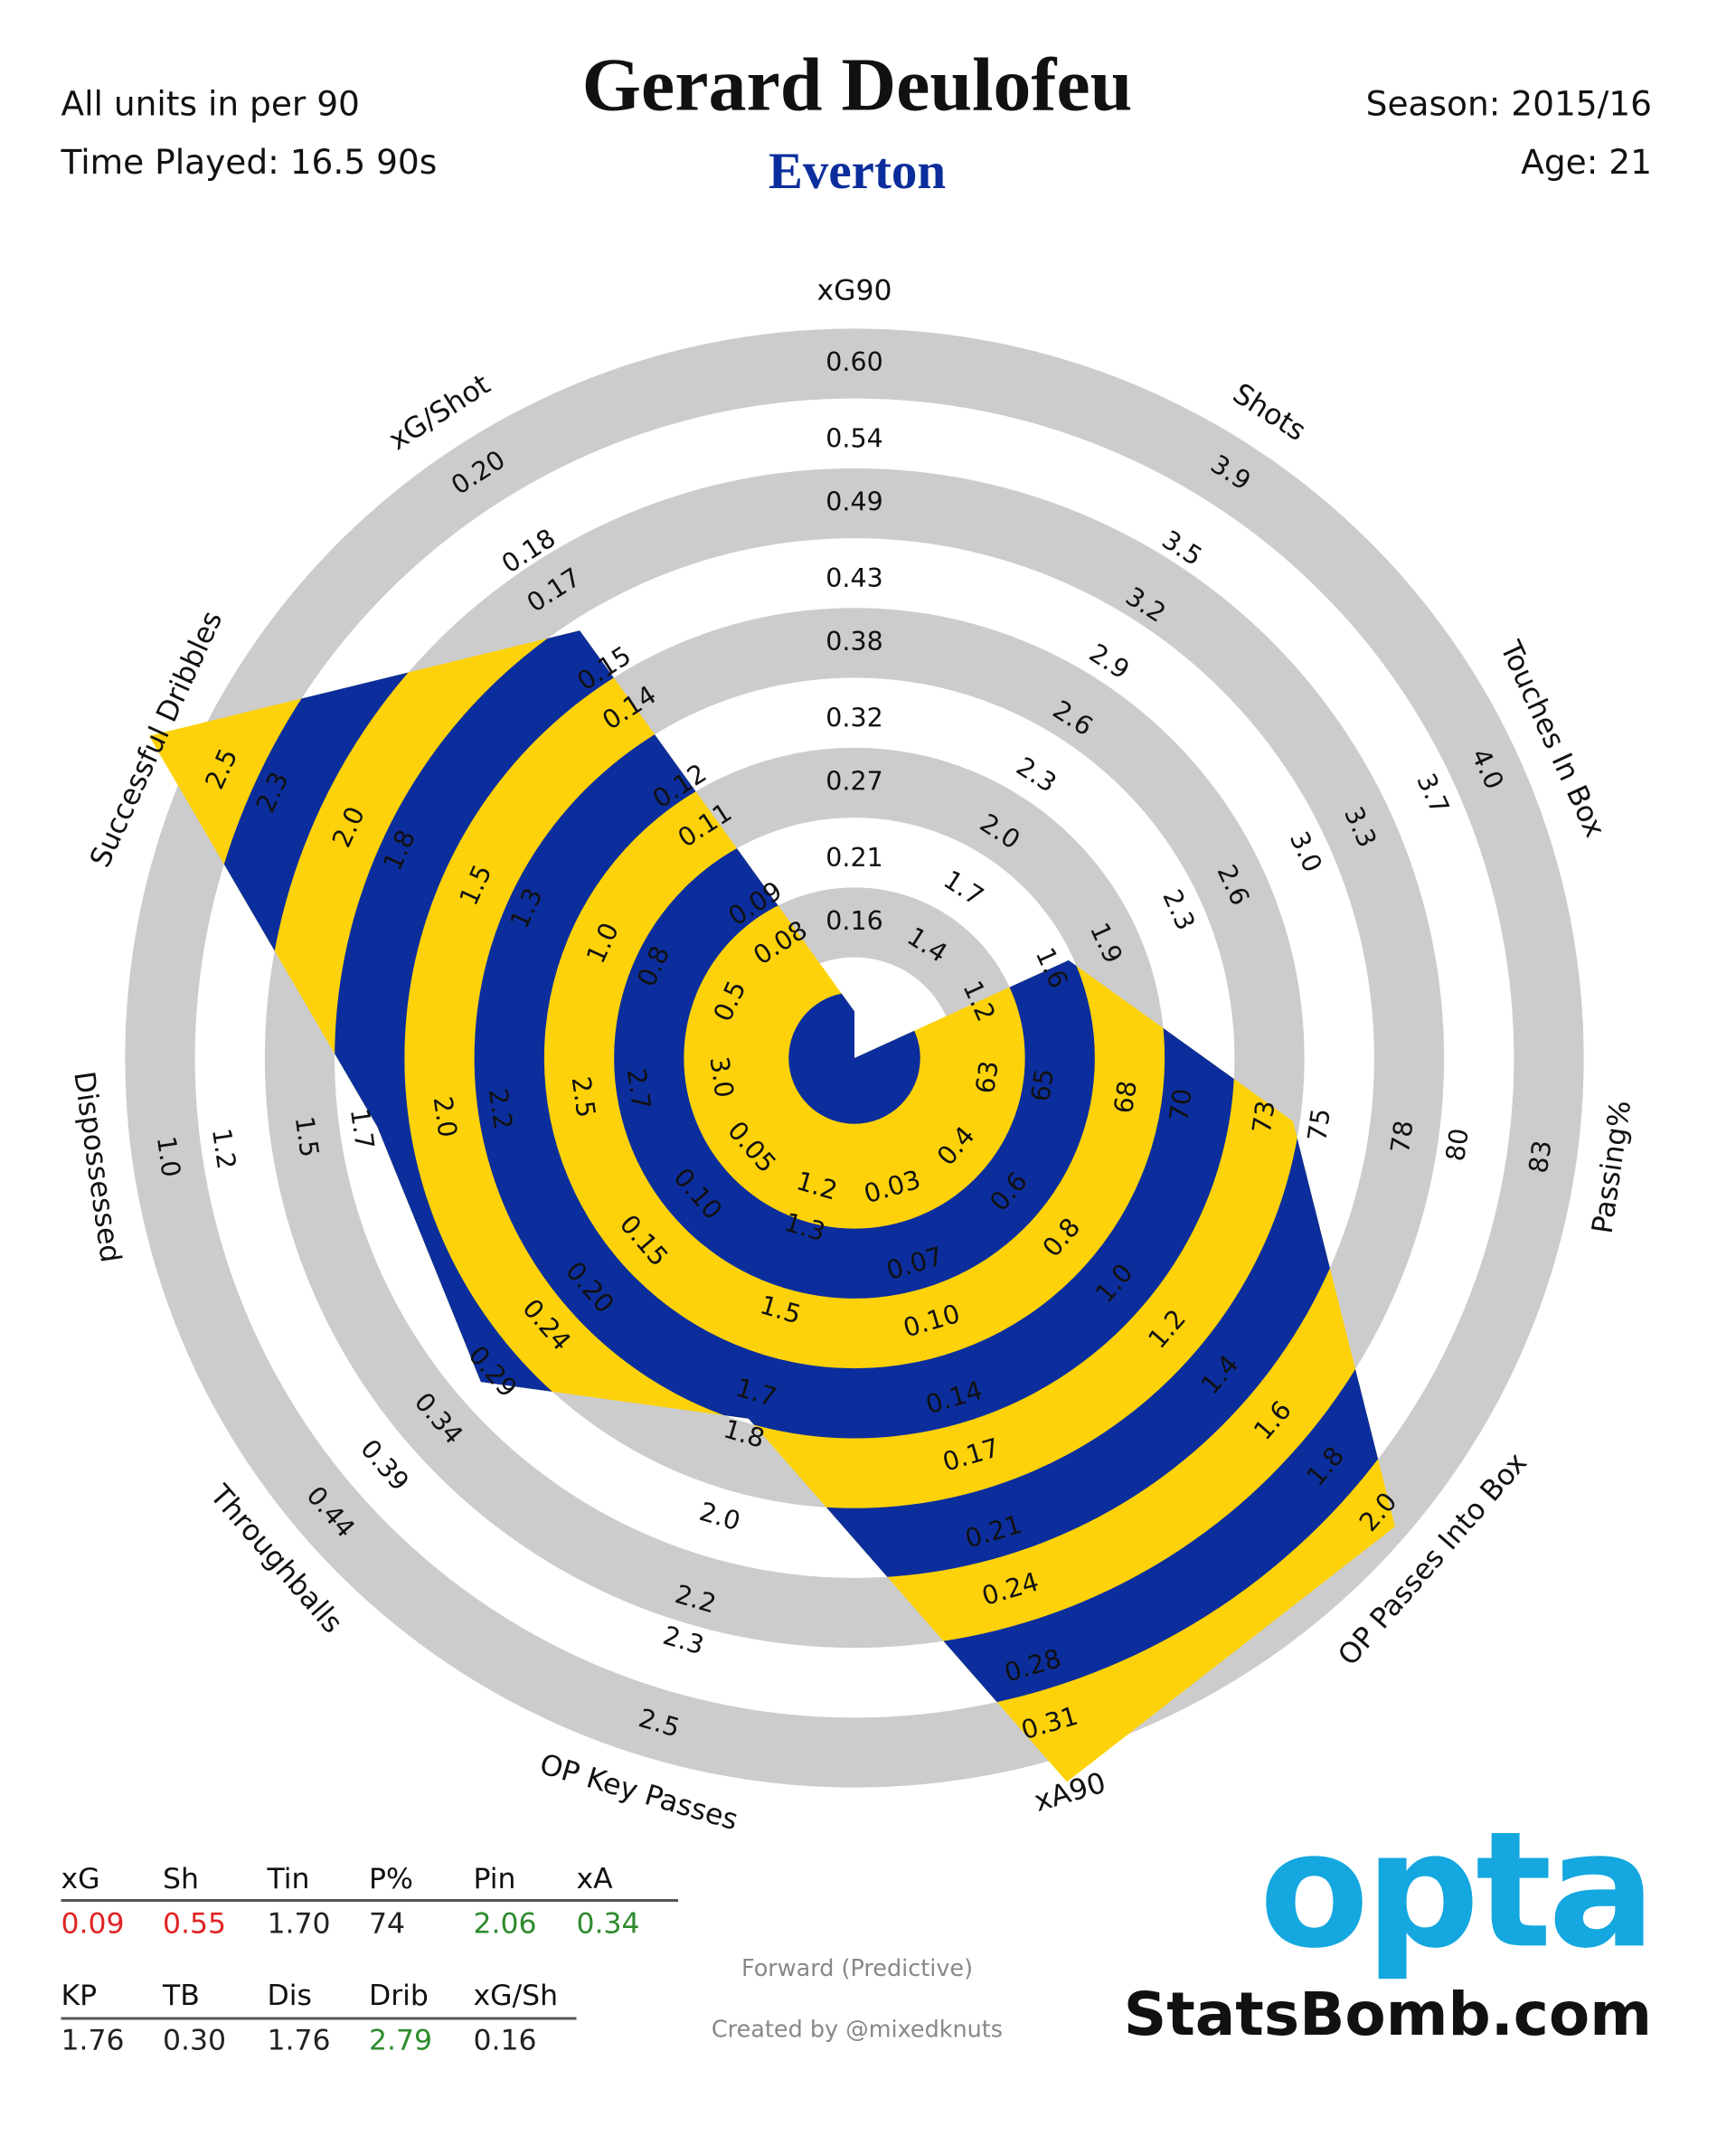 The height and width of the screenshot is (2155, 1736). What do you see at coordinates (584, 1097) in the screenshot?
I see `tick-label: 2.5` at bounding box center [584, 1097].